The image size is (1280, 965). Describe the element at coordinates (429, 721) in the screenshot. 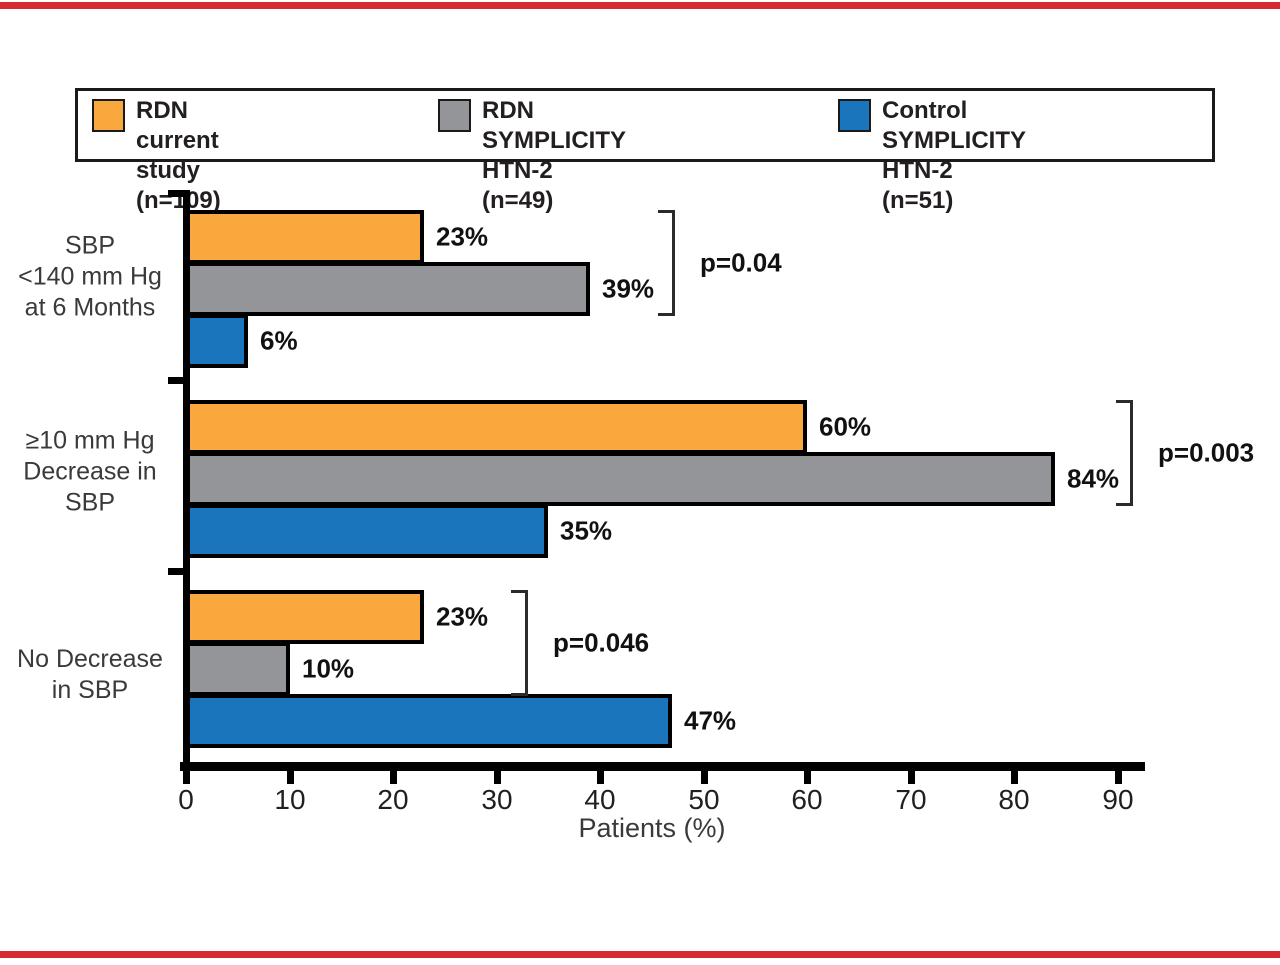

I see `bar-series2-group2` at that location.